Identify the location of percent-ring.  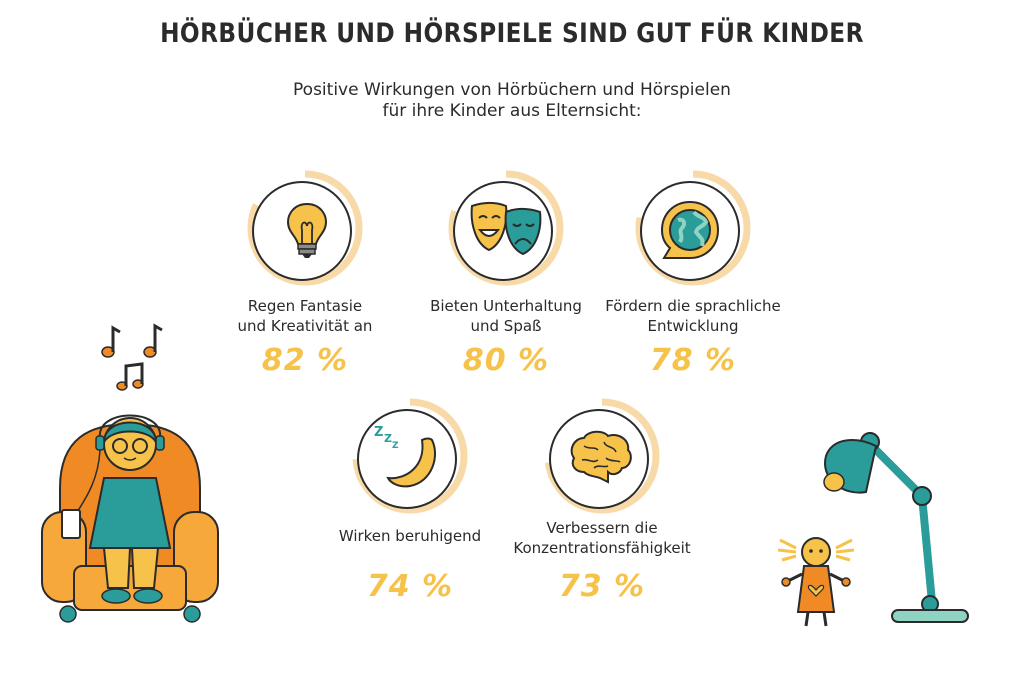
(410, 456).